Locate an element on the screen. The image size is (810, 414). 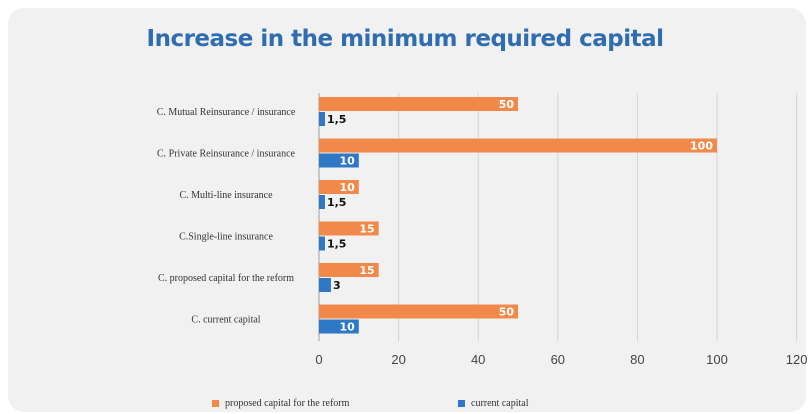
data-label-current: 3 is located at coordinates (337, 285).